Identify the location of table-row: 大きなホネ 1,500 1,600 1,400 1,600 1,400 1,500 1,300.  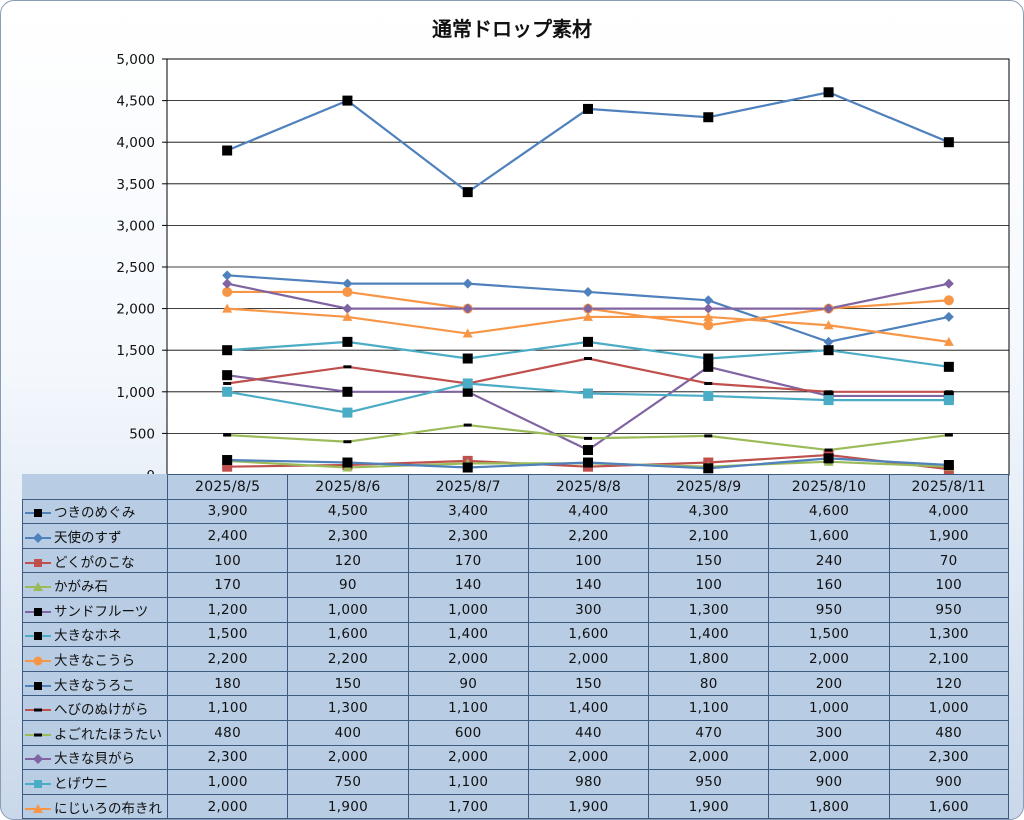
(515, 634).